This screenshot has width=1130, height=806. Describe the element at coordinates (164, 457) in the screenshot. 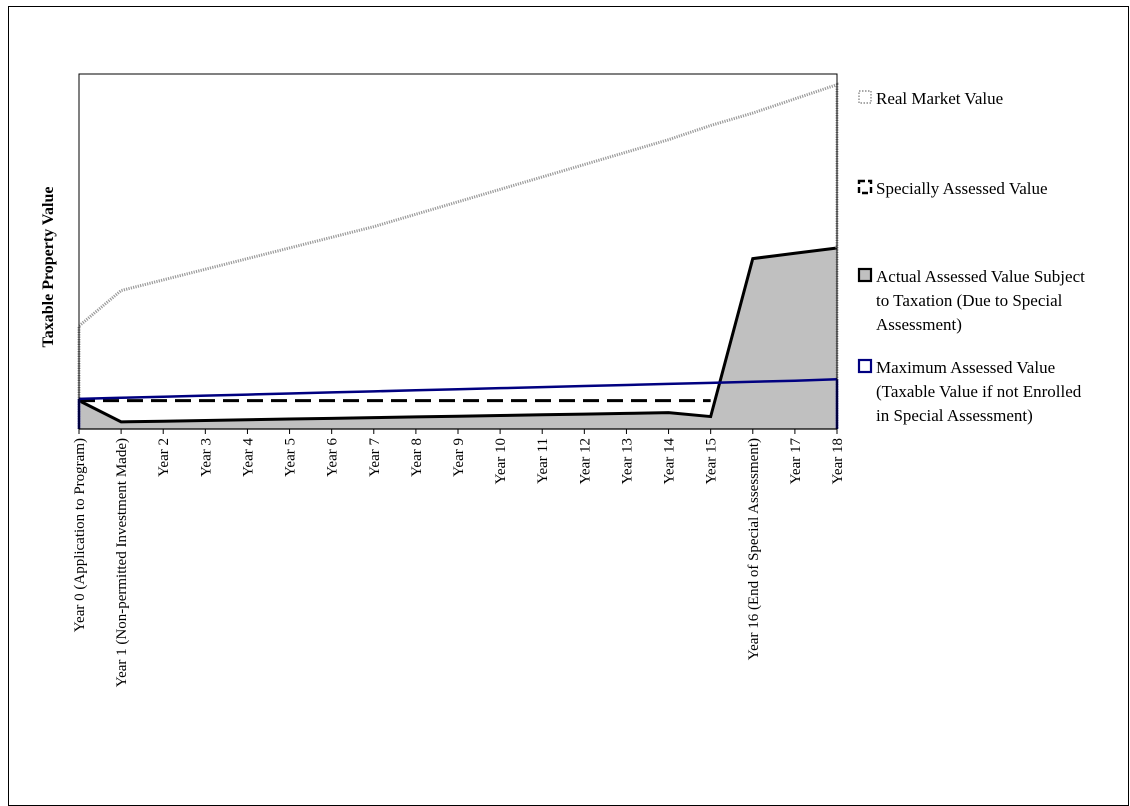

I see `x-tick-label: Year 2` at that location.